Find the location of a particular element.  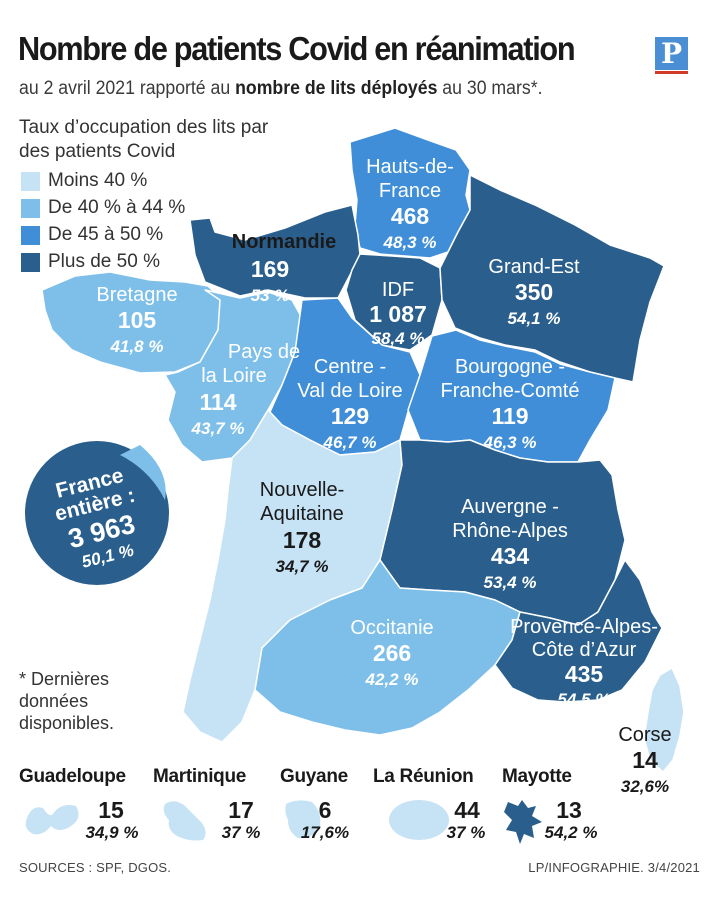

overseas-name: Guadeloupe is located at coordinates (72, 776).